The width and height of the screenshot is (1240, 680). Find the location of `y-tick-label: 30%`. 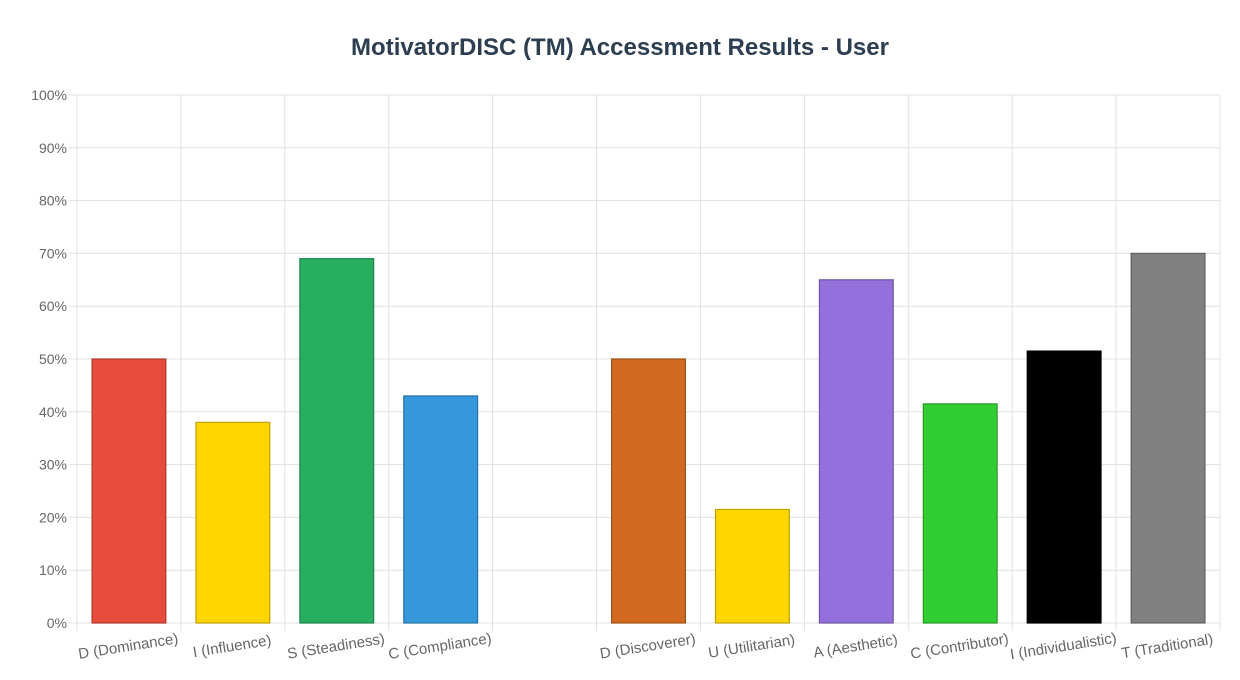

y-tick-label: 30% is located at coordinates (53, 465).